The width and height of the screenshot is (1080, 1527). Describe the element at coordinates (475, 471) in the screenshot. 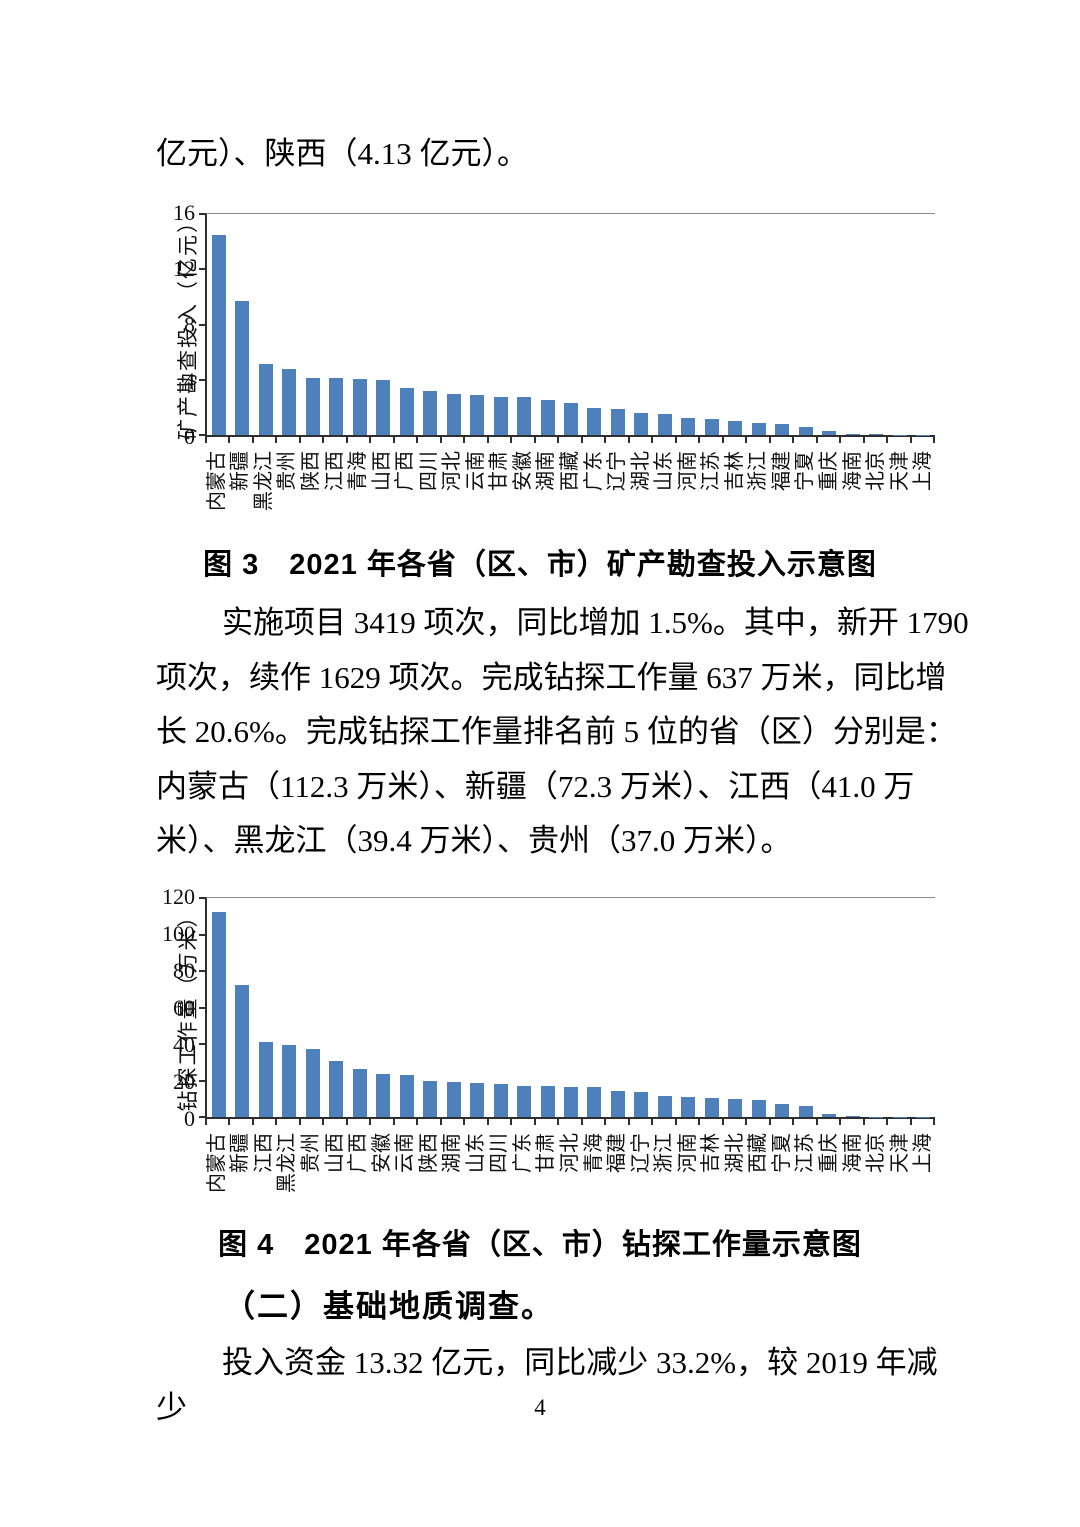

I see `x-axis-label: 云南` at that location.